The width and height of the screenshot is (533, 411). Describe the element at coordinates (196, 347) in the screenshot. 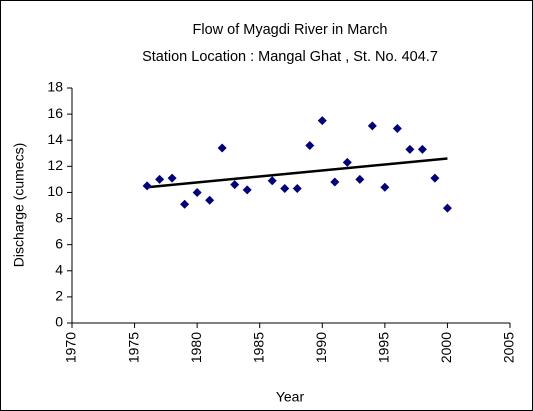

I see `x-tick-label: 1980` at that location.